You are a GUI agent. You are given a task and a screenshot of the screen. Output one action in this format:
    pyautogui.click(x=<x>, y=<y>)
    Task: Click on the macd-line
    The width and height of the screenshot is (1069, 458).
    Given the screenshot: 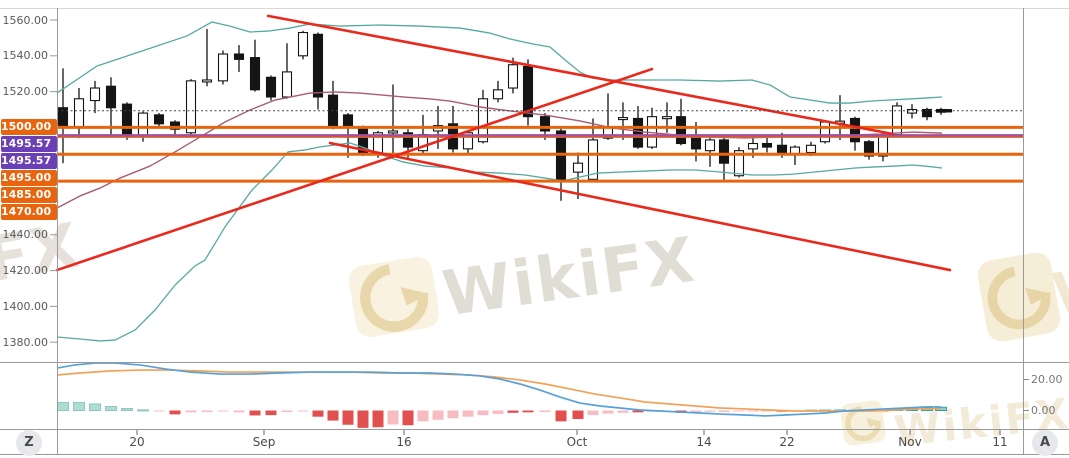 What is the action you would take?
    pyautogui.click(x=498, y=389)
    